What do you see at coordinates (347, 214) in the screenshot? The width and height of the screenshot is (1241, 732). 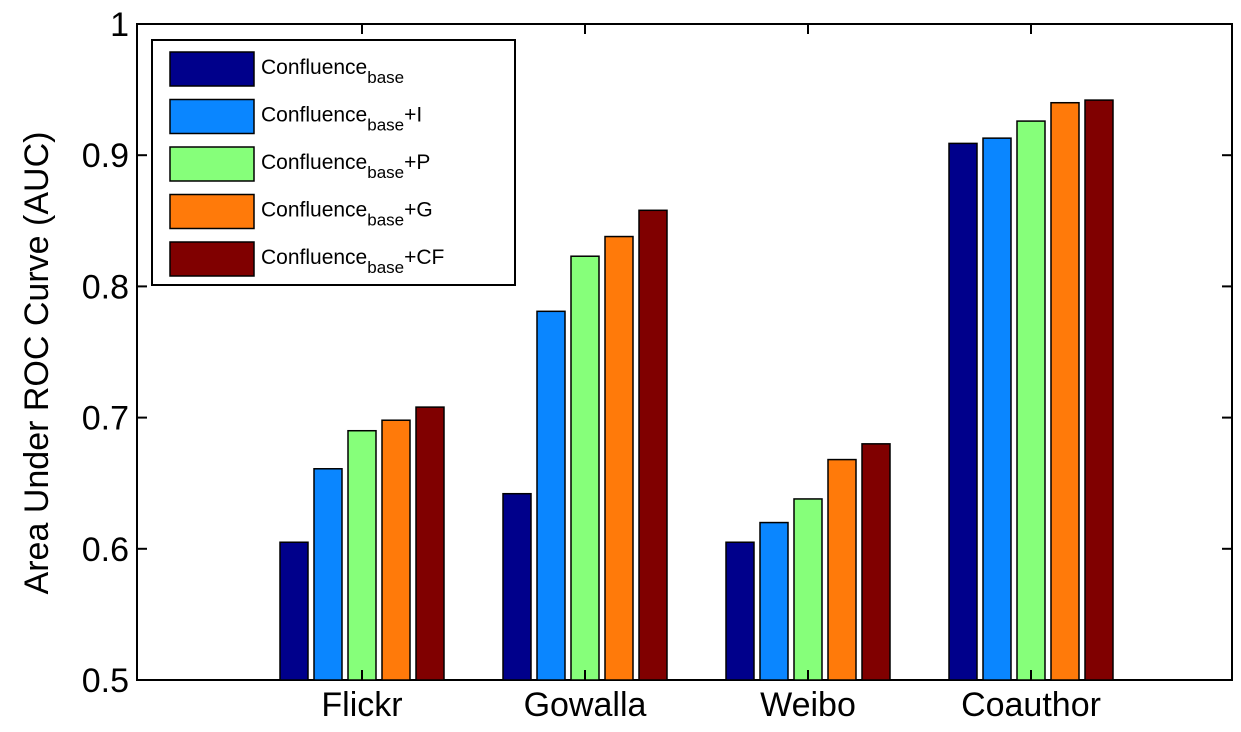 I see `legend-label: Confluencebase+G` at bounding box center [347, 214].